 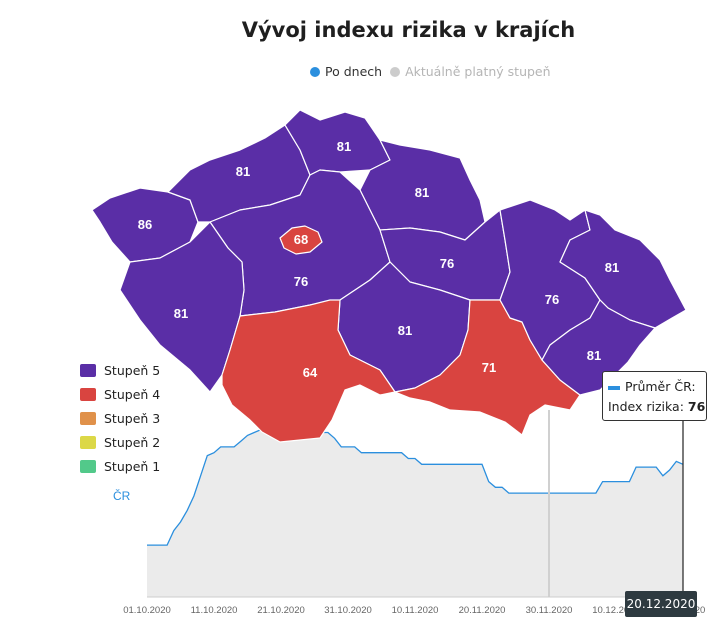 What do you see at coordinates (614, 387) in the screenshot?
I see `tooltip-series-swatch` at bounding box center [614, 387].